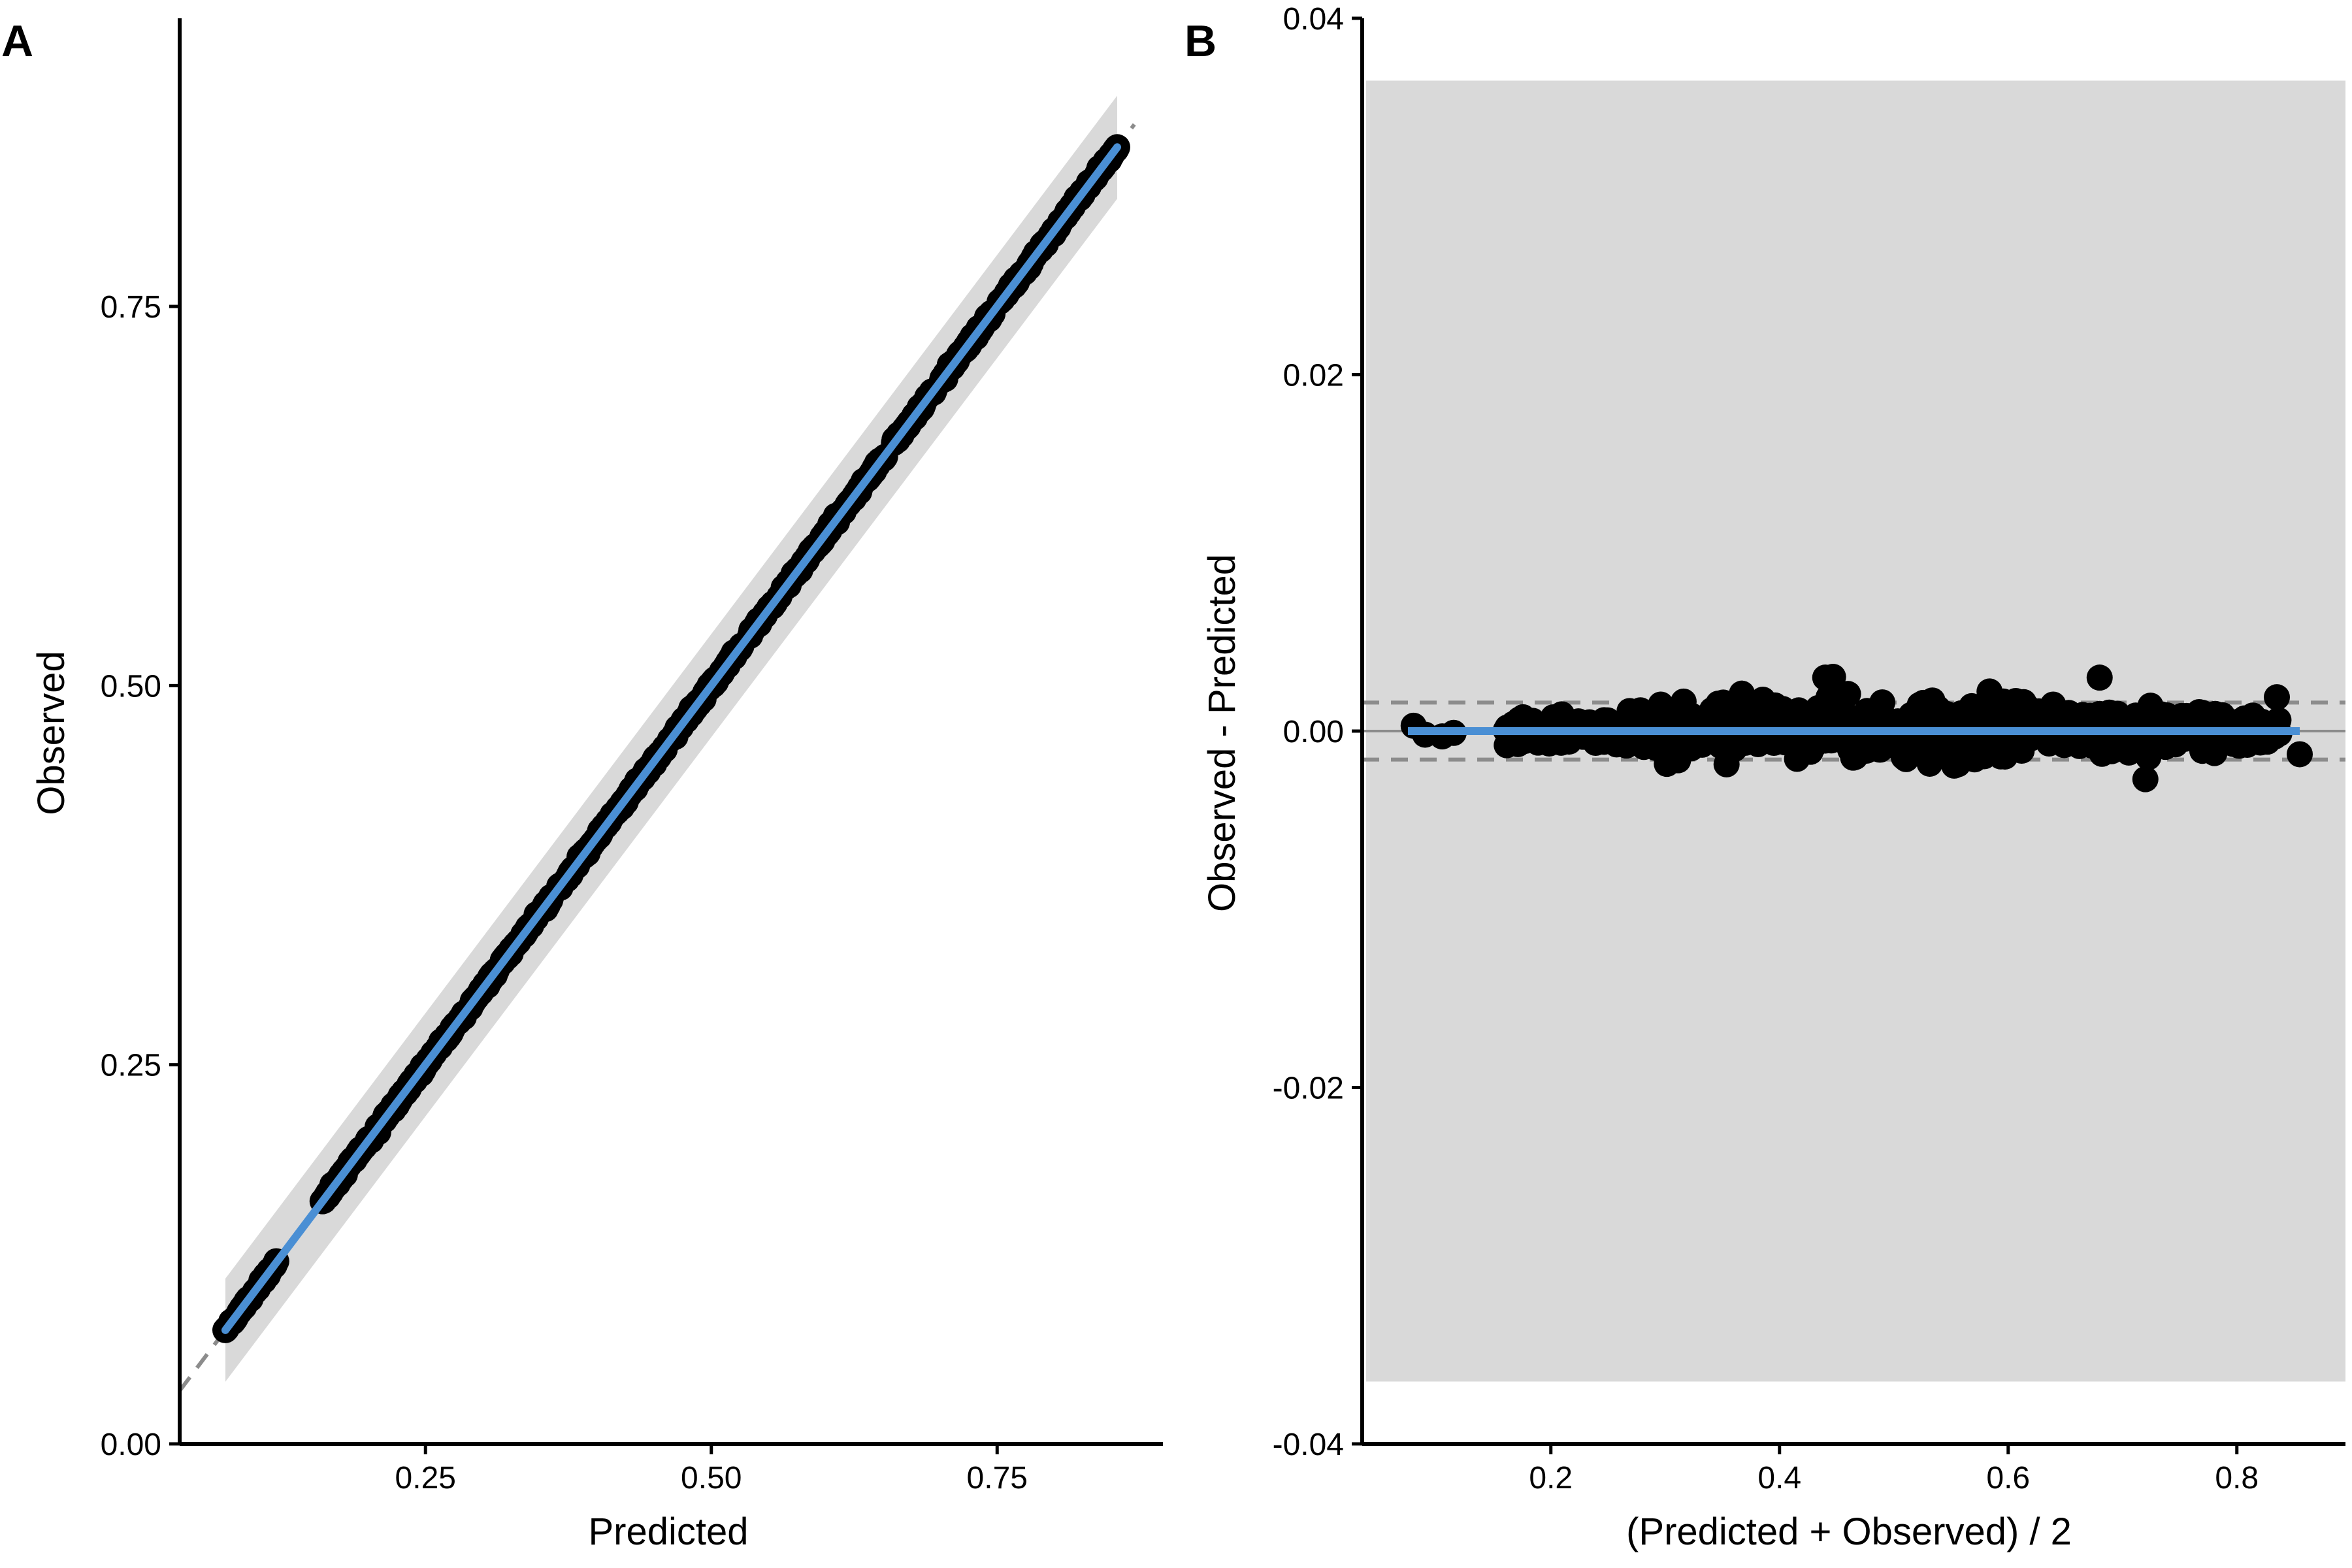 This screenshot has height=1568, width=2352. Describe the element at coordinates (997, 1478) in the screenshot. I see `x-tick-label: 0.75` at that location.